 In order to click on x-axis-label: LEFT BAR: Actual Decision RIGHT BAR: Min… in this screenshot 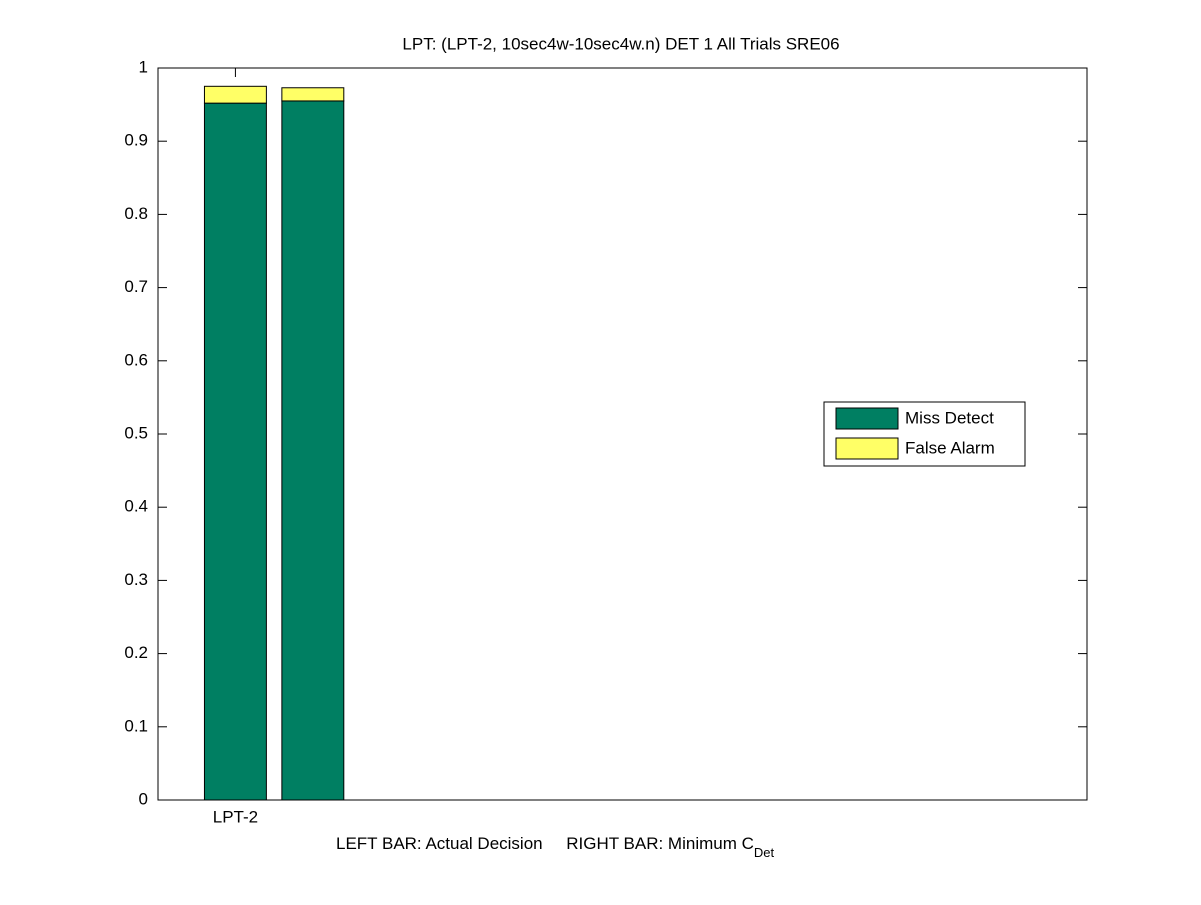, I will do `click(555, 847)`.